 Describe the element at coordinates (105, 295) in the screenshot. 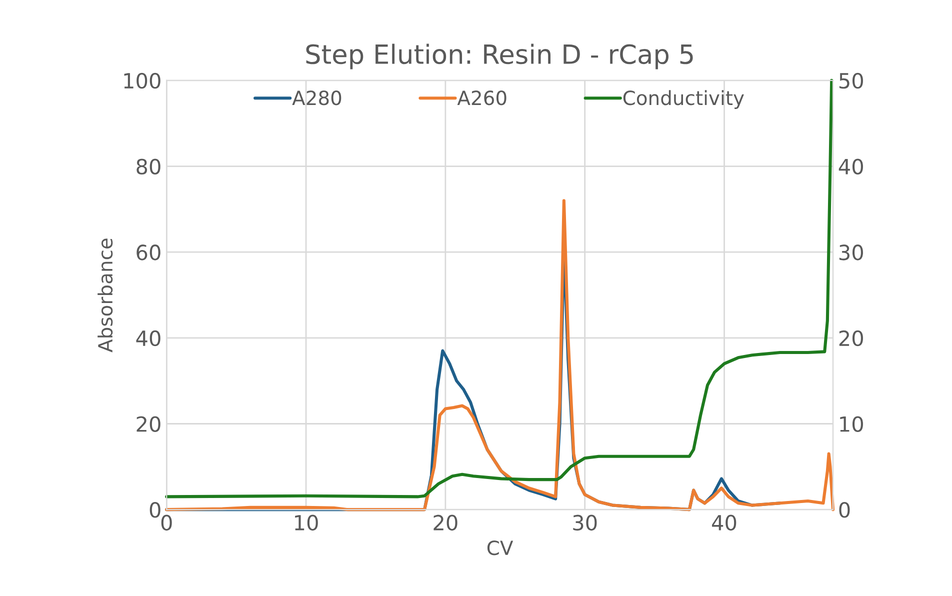

I see `y-axis-title: Absorbance` at that location.